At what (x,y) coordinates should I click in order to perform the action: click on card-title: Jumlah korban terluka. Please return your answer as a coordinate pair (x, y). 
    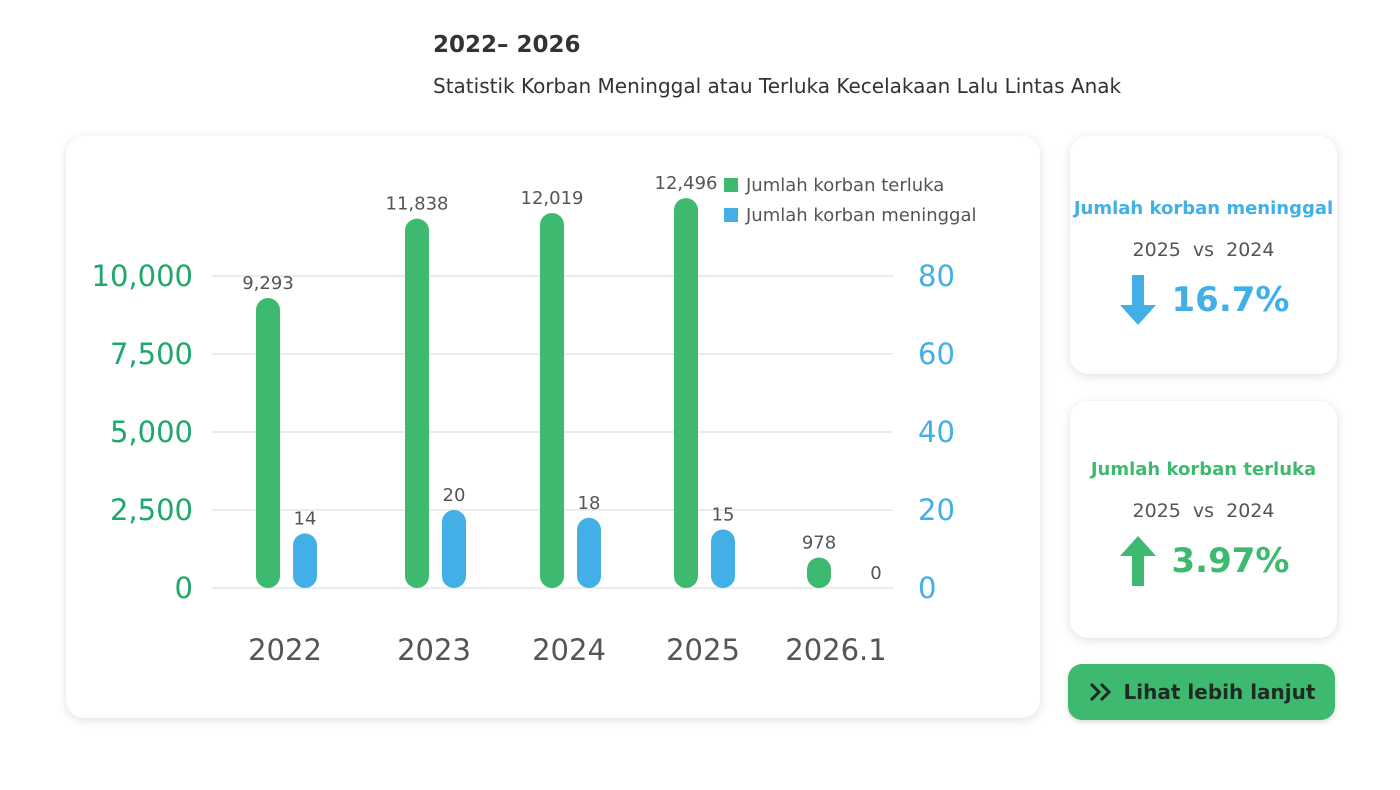
    Looking at the image, I should click on (1203, 469).